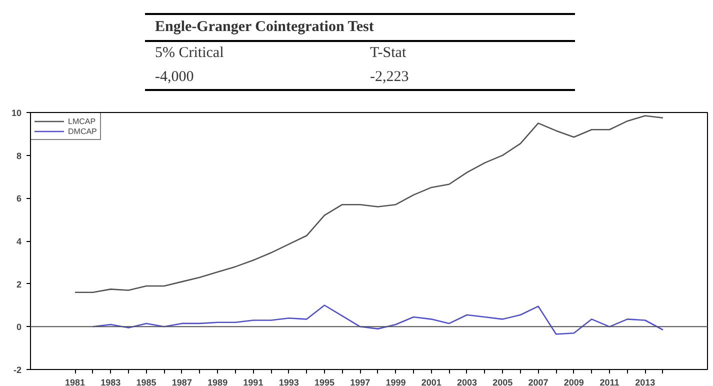 The height and width of the screenshot is (386, 713). Describe the element at coordinates (388, 54) in the screenshot. I see `text: T-Stat` at that location.